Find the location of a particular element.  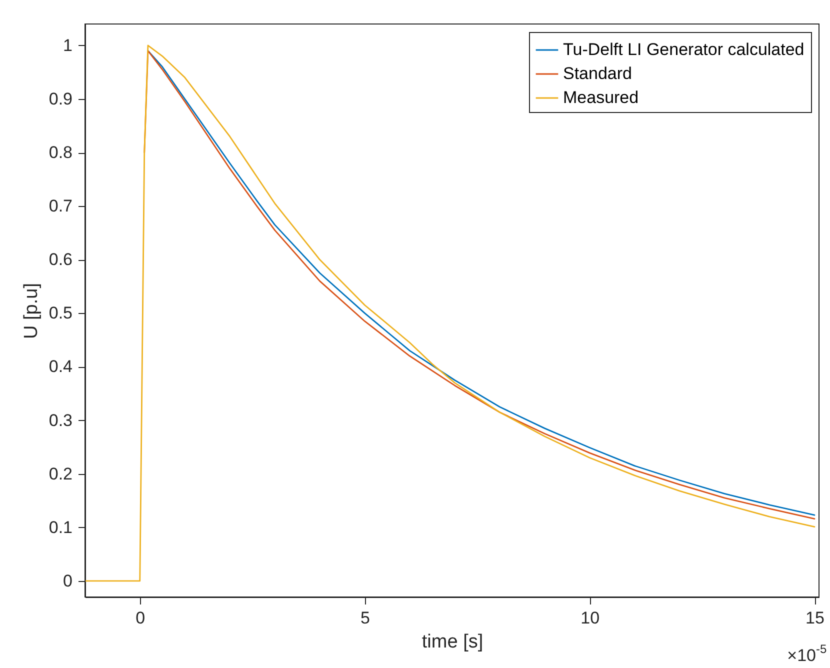

legend-label: Tu-Delft LI Generator calculated is located at coordinates (683, 49).